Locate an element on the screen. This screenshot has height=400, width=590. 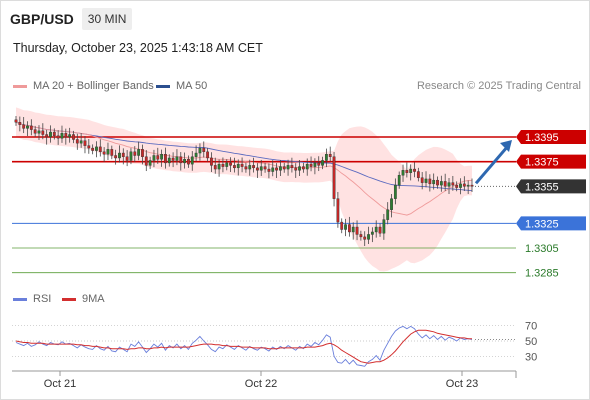
projection-arrow-shaft is located at coordinates (492, 165).